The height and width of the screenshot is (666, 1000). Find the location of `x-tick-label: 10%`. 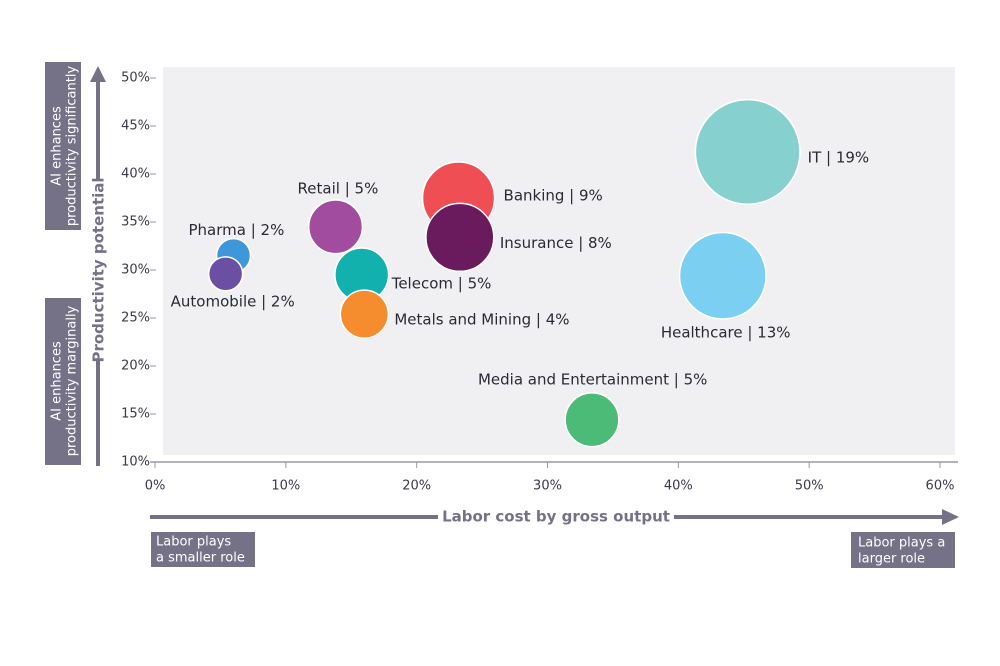

x-tick-label: 10% is located at coordinates (285, 486).